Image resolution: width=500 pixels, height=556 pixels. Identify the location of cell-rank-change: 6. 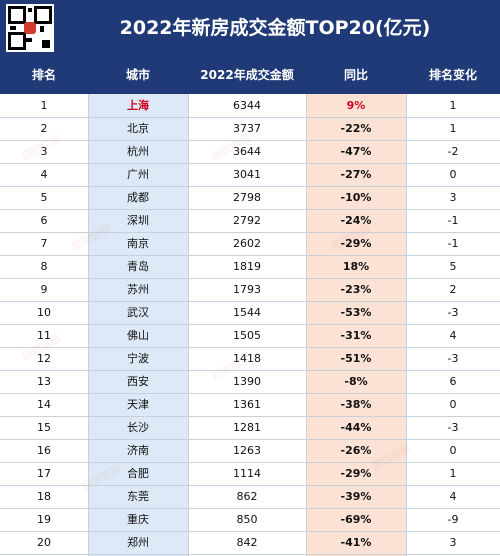
(453, 381).